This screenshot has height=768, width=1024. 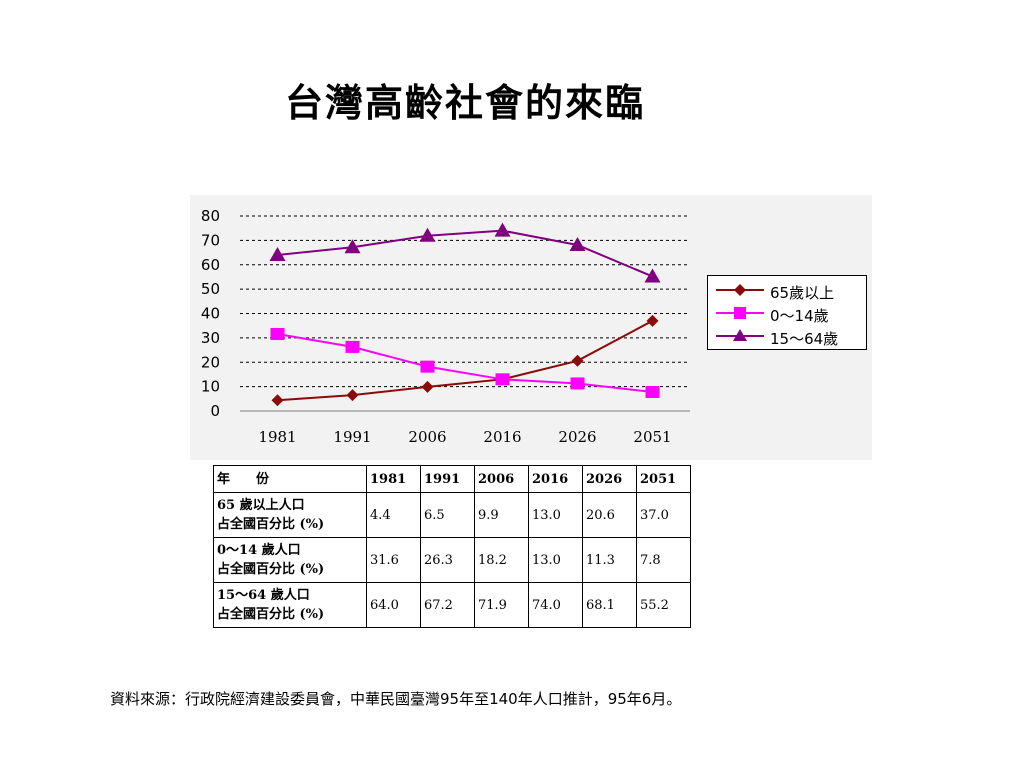 I want to click on table-cell: 71.9, so click(x=501, y=605).